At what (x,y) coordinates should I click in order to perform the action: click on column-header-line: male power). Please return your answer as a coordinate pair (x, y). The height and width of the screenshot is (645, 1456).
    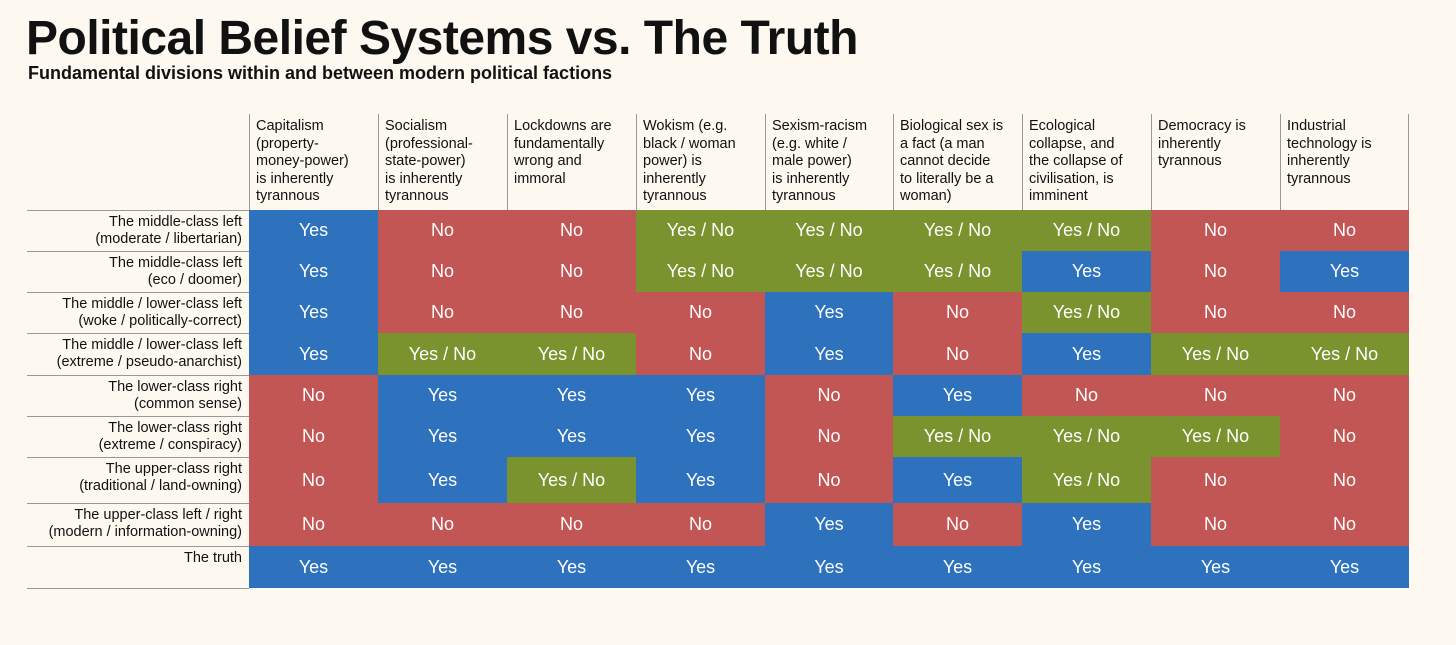
    Looking at the image, I should click on (812, 161).